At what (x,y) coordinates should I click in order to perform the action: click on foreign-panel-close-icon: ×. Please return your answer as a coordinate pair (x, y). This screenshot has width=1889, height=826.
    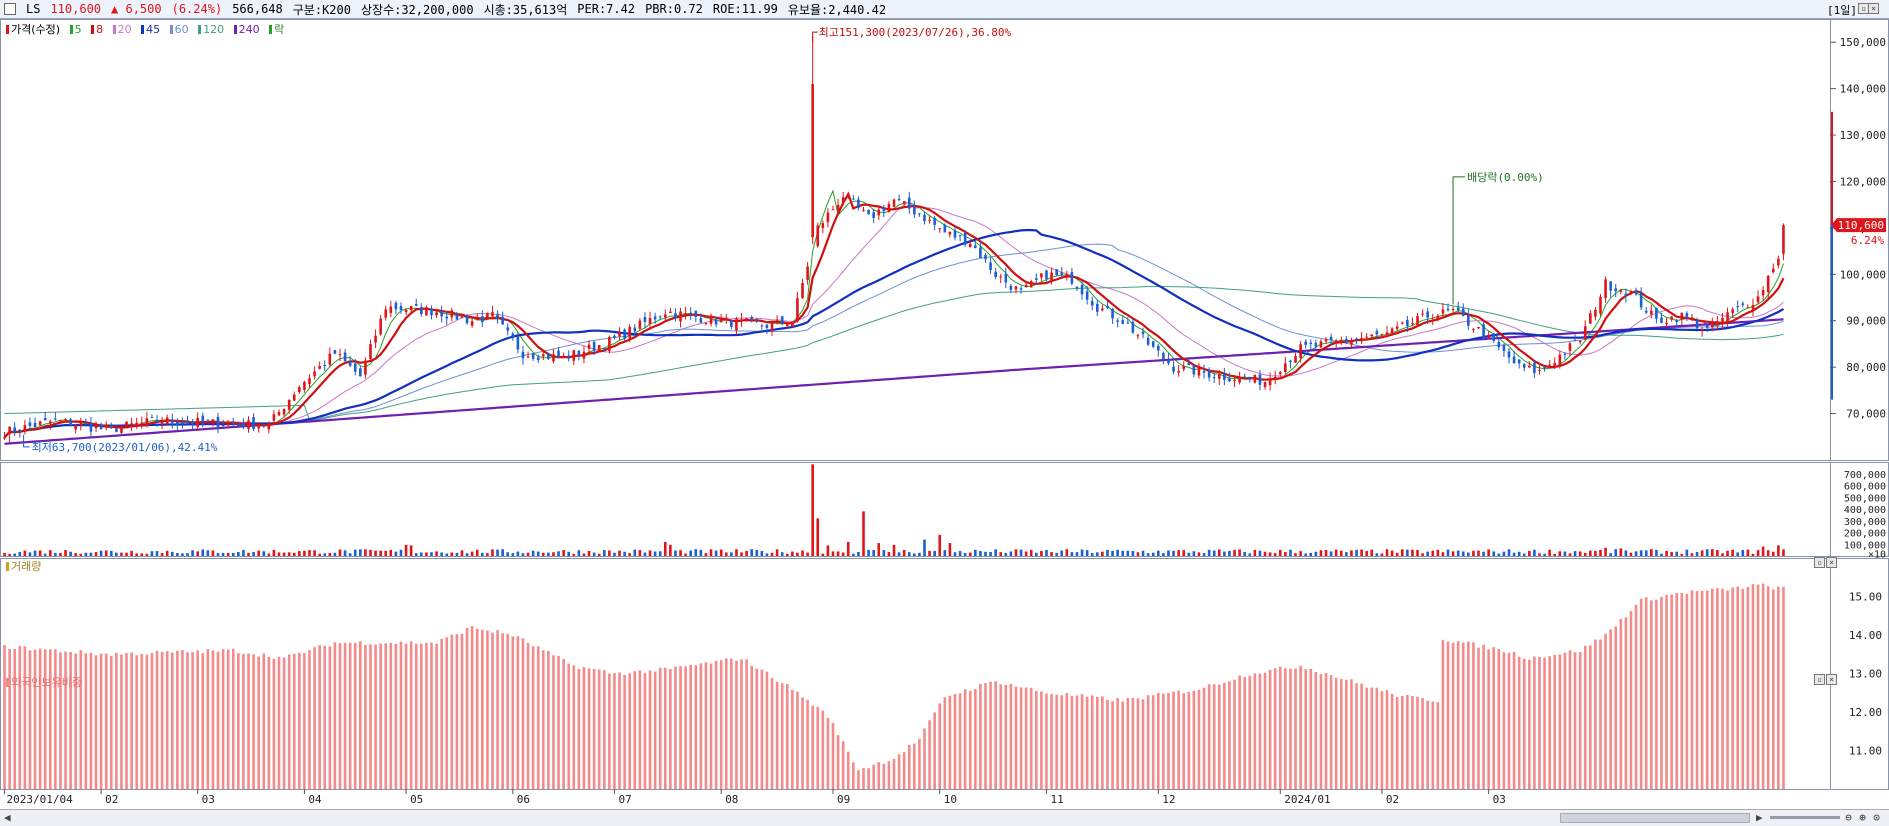
    Looking at the image, I should click on (1831, 679).